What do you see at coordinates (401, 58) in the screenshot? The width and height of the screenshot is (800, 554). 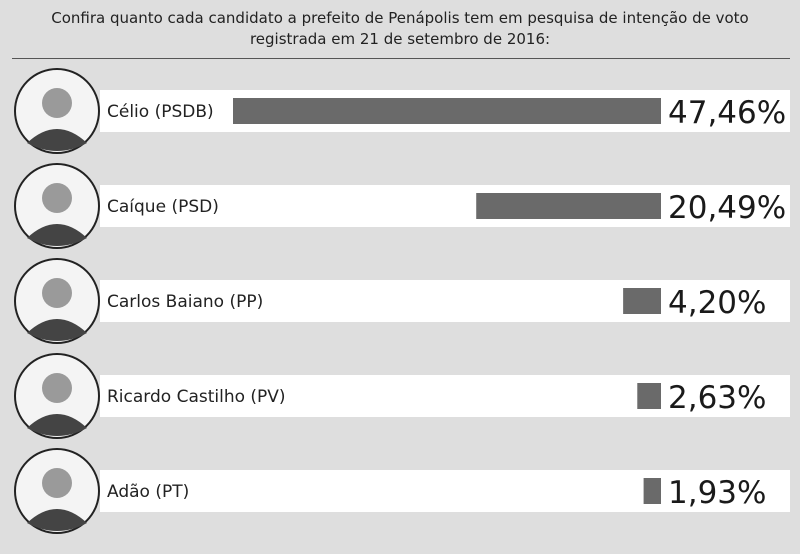 I see `title-rule` at bounding box center [401, 58].